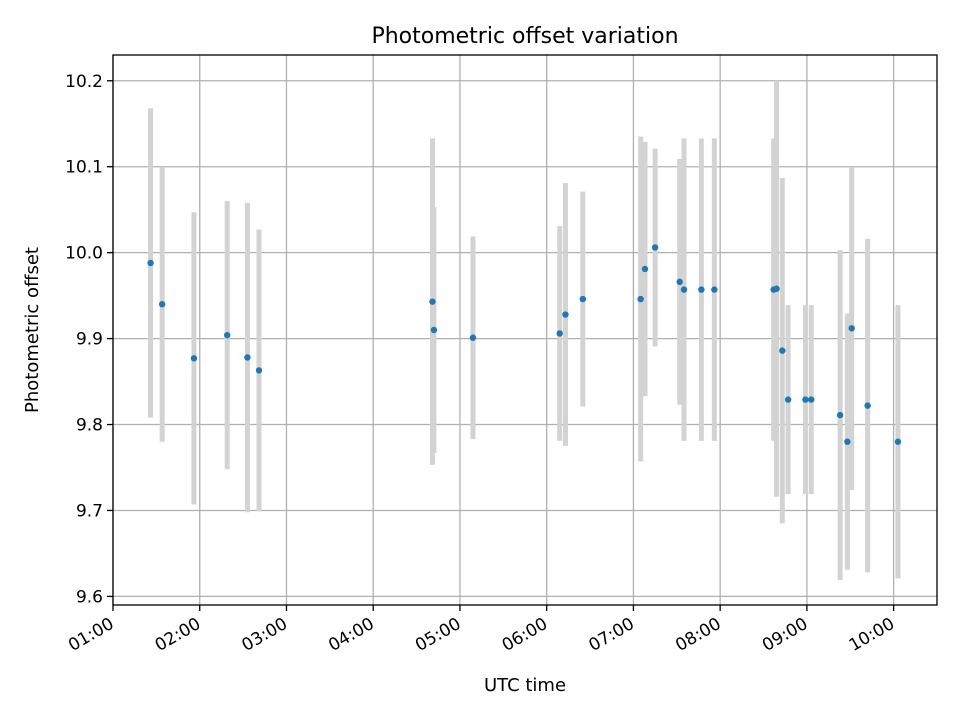 This screenshot has width=960, height=720. Describe the element at coordinates (32, 330) in the screenshot. I see `y-axis-label: Photometric offset` at that location.